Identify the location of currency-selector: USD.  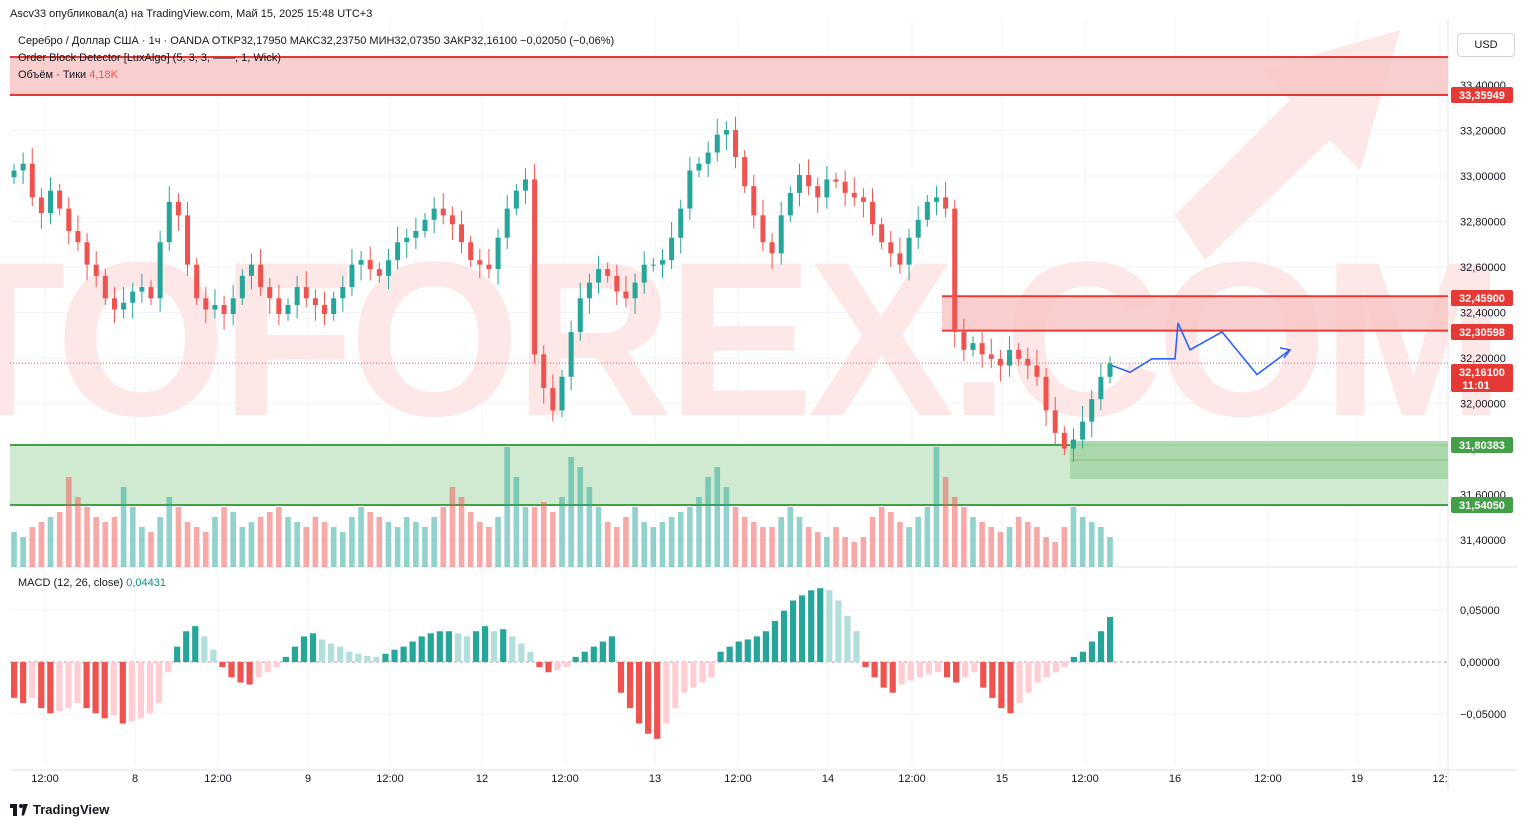
(1486, 45).